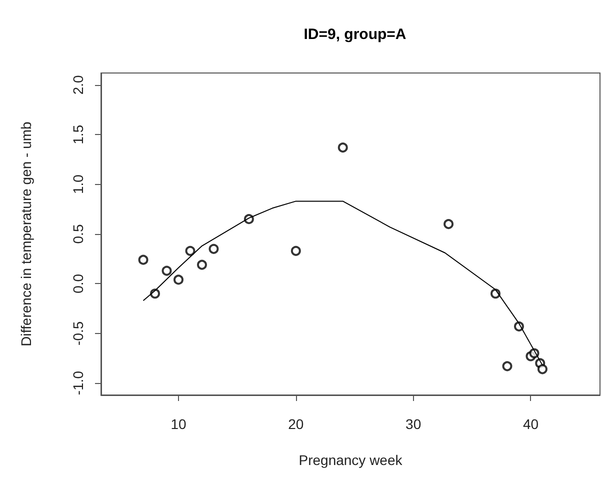  Describe the element at coordinates (78, 383) in the screenshot. I see `y-tick-label: -1.0` at that location.